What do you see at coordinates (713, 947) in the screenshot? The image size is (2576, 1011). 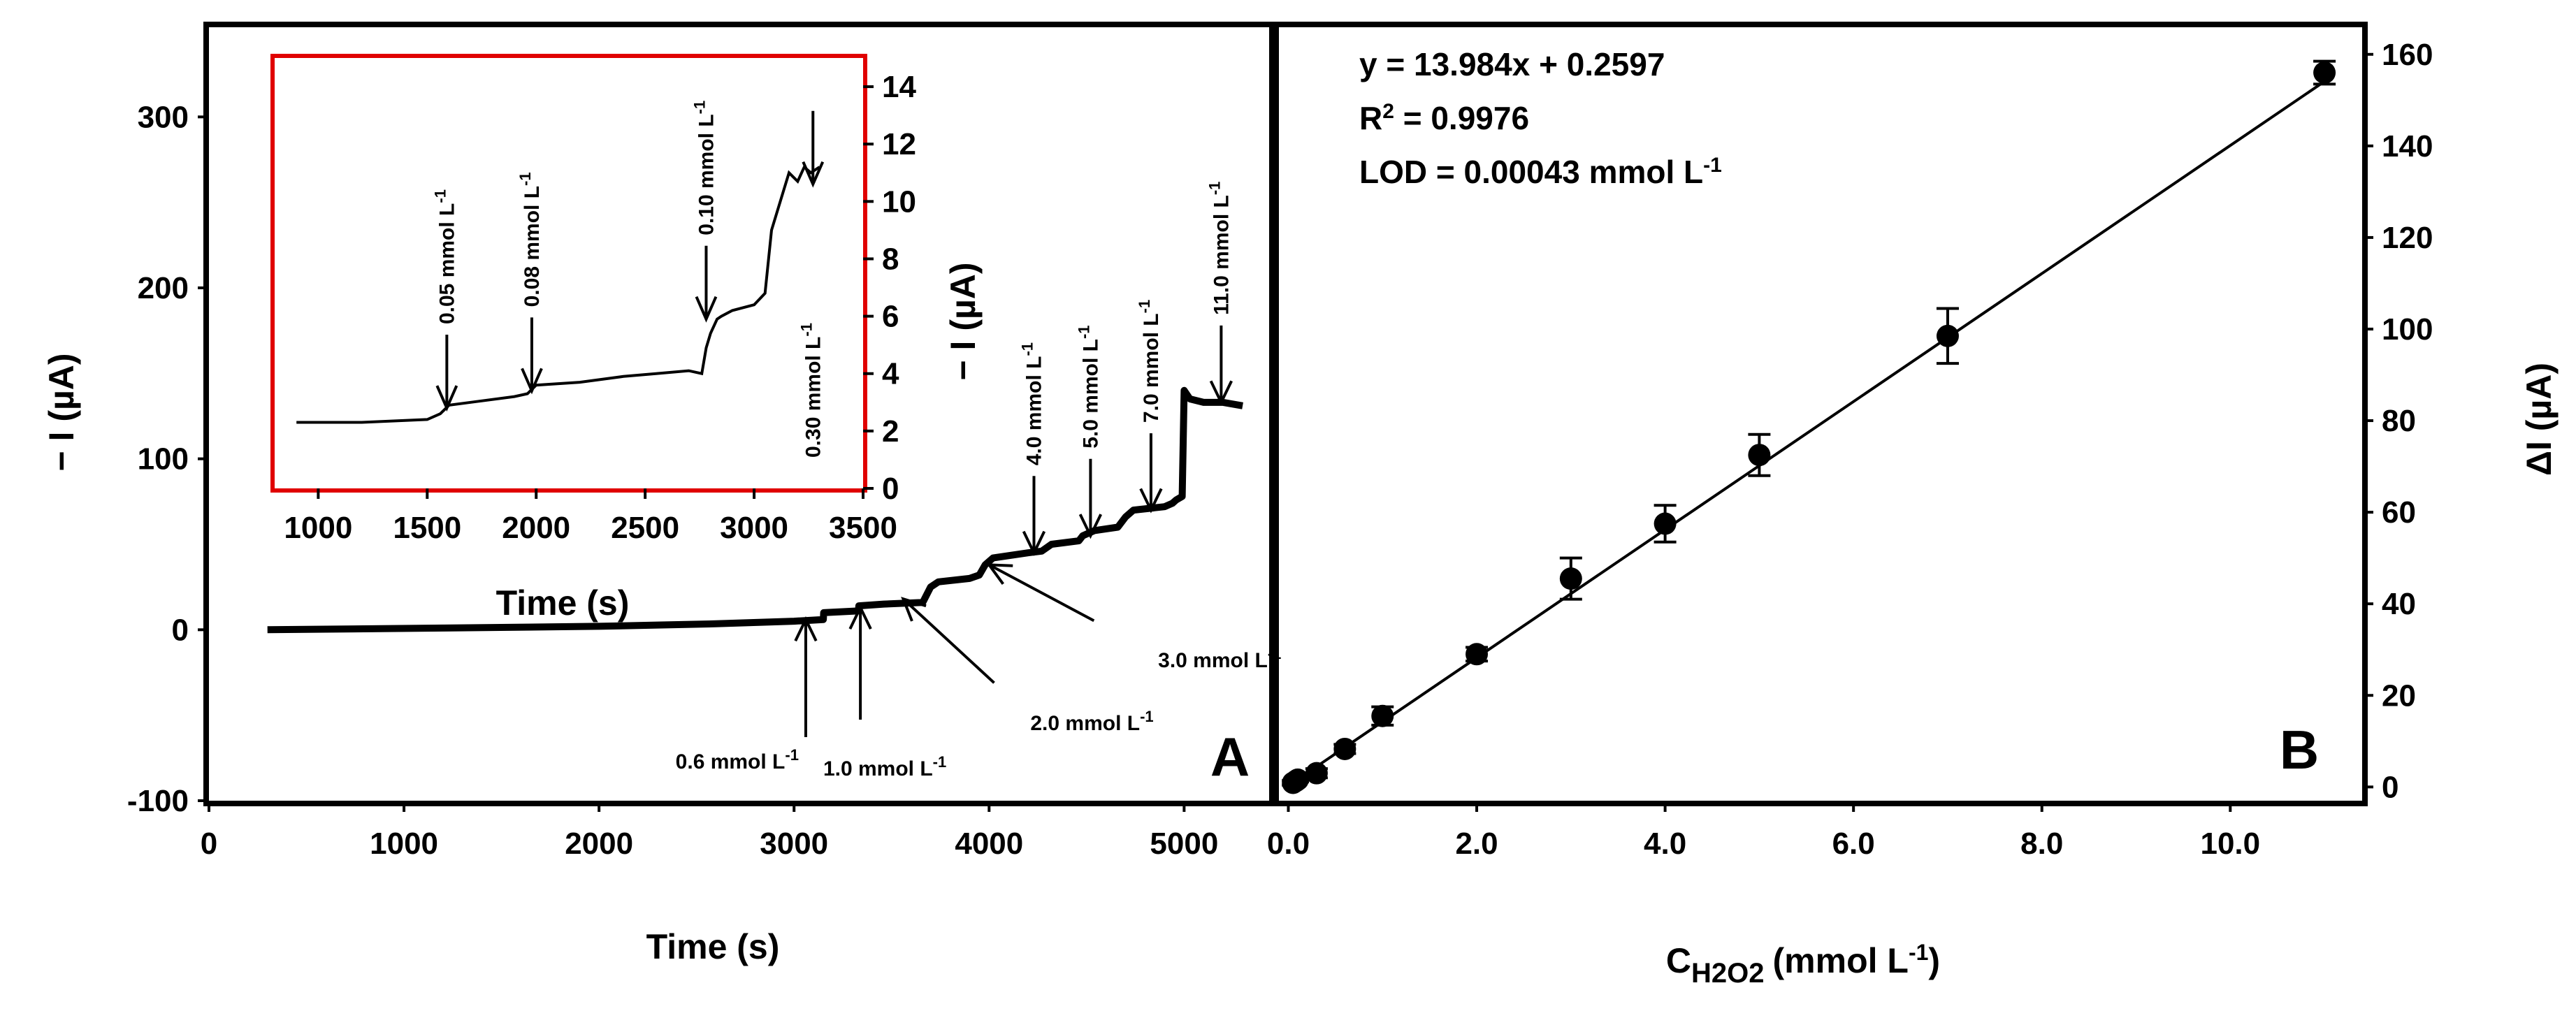 I see `panel-a-xlabel: Time (s)` at bounding box center [713, 947].